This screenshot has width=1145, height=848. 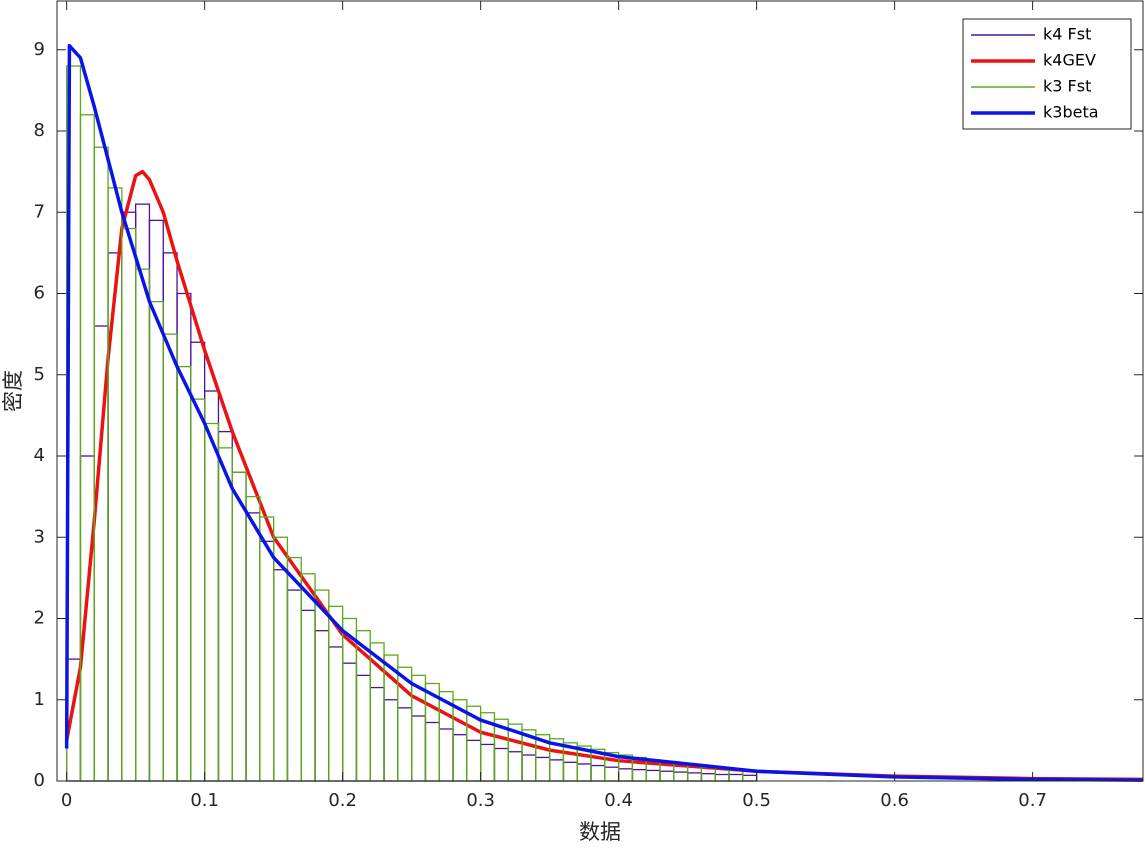 I want to click on legend-label: k3 Fst, so click(x=1067, y=86).